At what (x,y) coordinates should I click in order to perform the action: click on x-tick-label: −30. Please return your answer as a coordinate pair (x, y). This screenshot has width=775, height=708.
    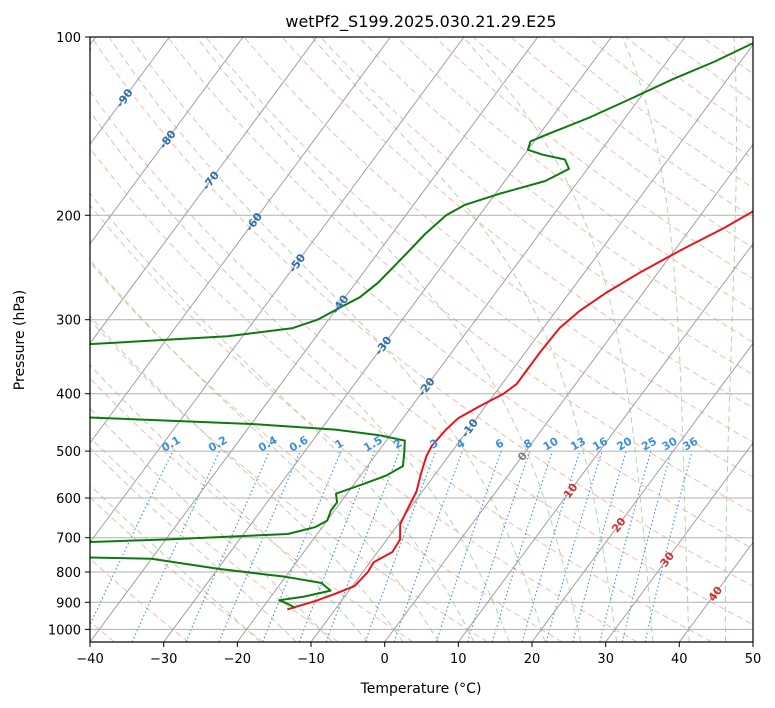
    Looking at the image, I should click on (163, 659).